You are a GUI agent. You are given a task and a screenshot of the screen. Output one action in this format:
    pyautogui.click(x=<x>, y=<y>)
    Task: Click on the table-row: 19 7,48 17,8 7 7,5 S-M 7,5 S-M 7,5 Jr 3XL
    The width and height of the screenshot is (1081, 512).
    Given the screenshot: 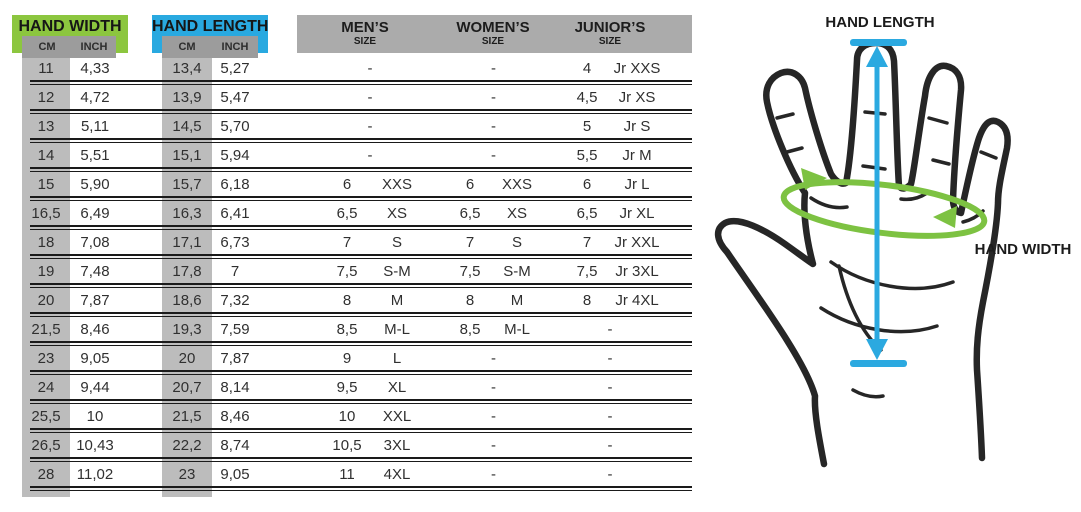 What is the action you would take?
    pyautogui.click(x=352, y=273)
    